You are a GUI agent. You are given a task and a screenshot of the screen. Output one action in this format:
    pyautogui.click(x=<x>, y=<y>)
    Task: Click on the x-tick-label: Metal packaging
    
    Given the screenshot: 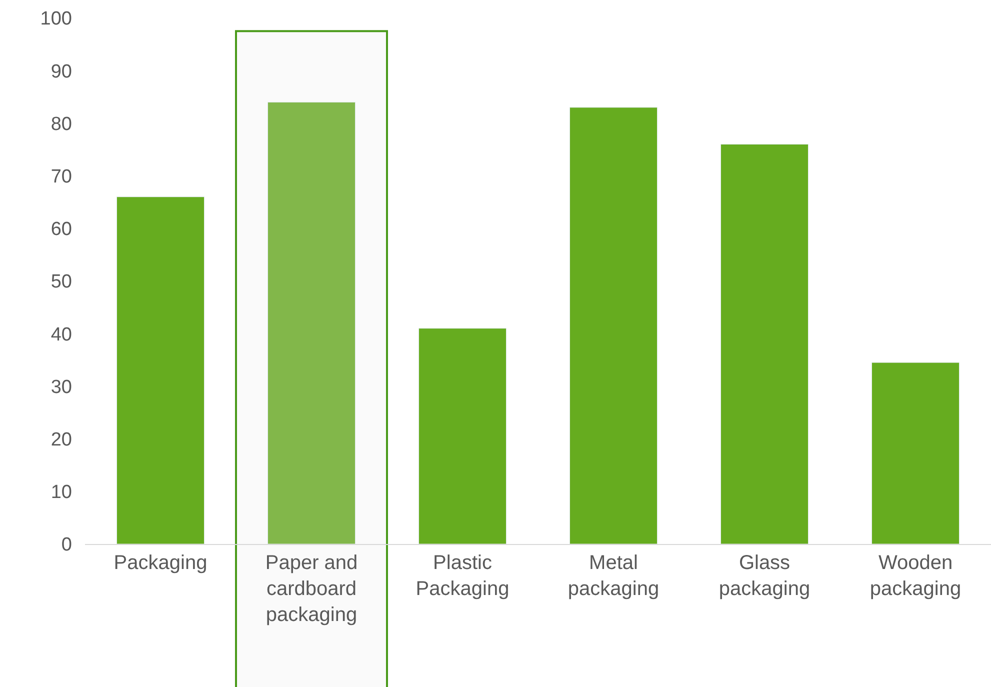 What is the action you would take?
    pyautogui.click(x=614, y=576)
    